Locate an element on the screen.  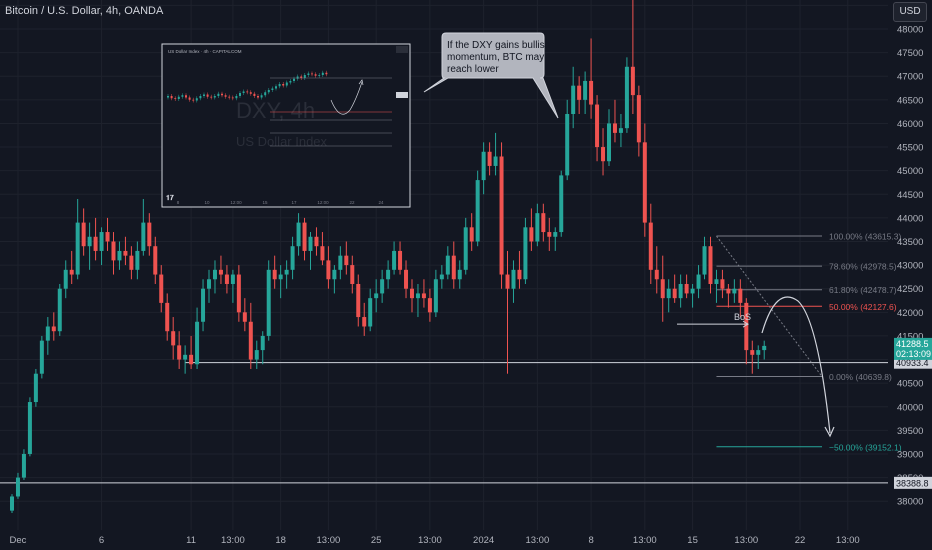
fib-level-label: 100.00% (43615.3) is located at coordinates (865, 237).